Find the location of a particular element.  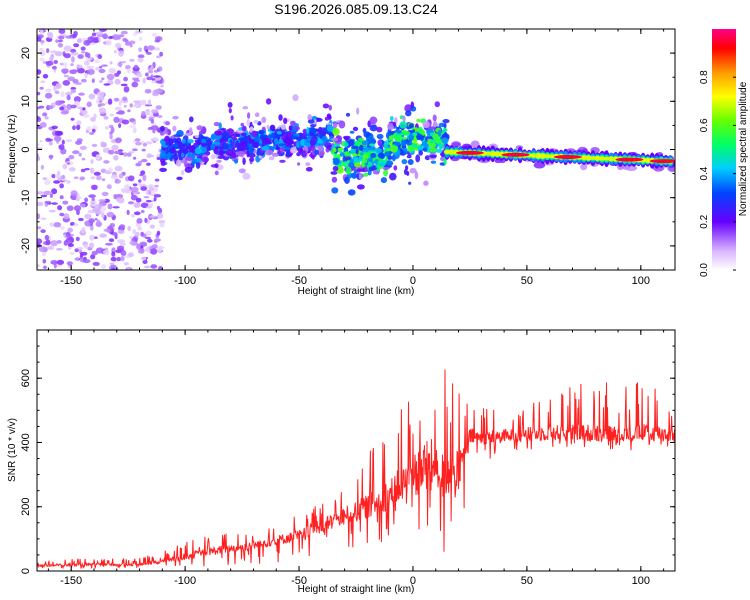

x-tick-label: -150 is located at coordinates (71, 581).